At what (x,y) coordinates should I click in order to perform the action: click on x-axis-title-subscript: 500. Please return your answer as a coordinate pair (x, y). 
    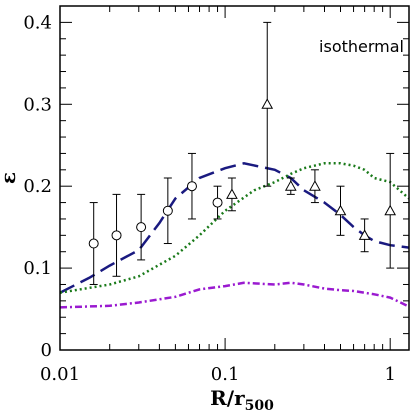
    Looking at the image, I should click on (259, 406).